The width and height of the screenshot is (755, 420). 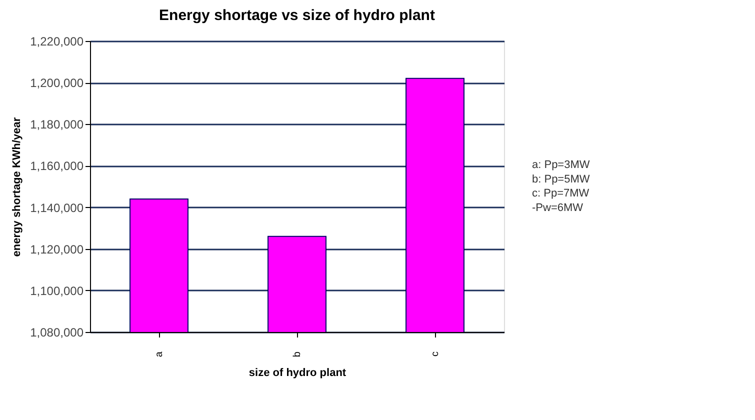 I want to click on x-tick-label: a, so click(x=159, y=354).